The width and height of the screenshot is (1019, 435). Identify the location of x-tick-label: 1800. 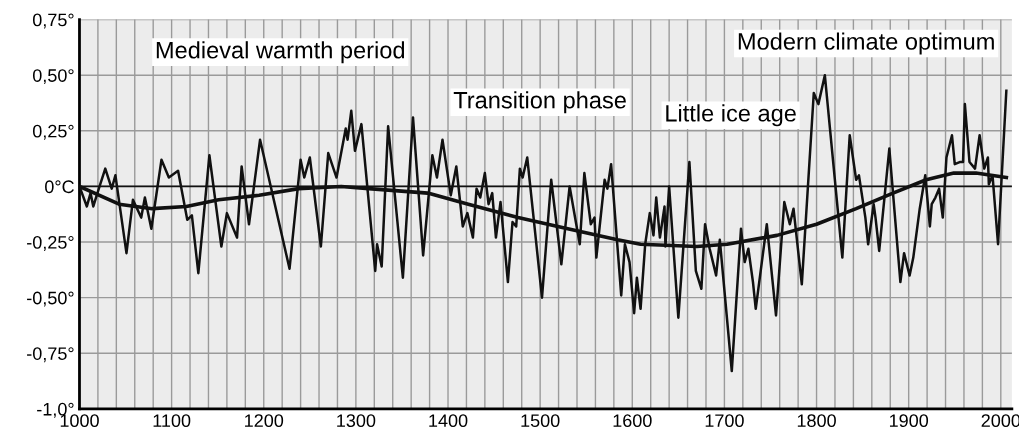
(816, 421).